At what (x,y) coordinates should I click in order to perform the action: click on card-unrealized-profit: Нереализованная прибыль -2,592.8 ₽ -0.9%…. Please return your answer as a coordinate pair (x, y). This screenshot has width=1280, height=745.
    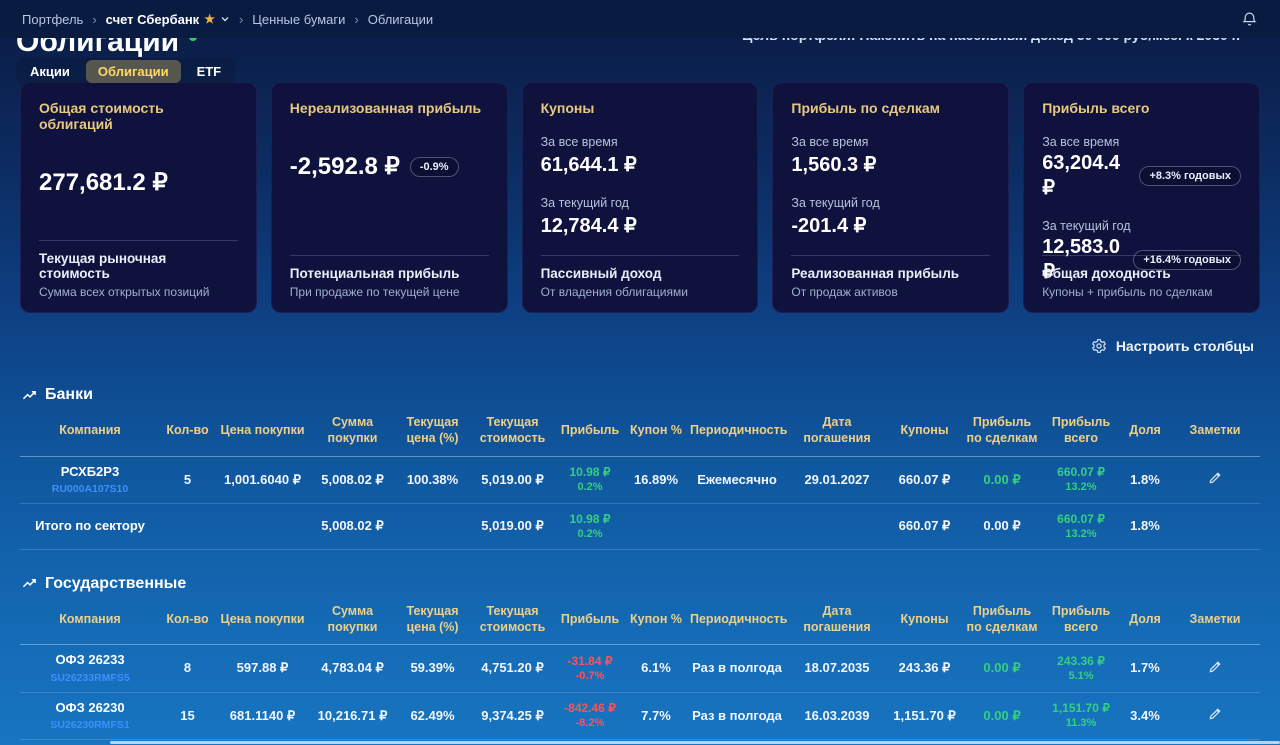
    Looking at the image, I should click on (389, 197).